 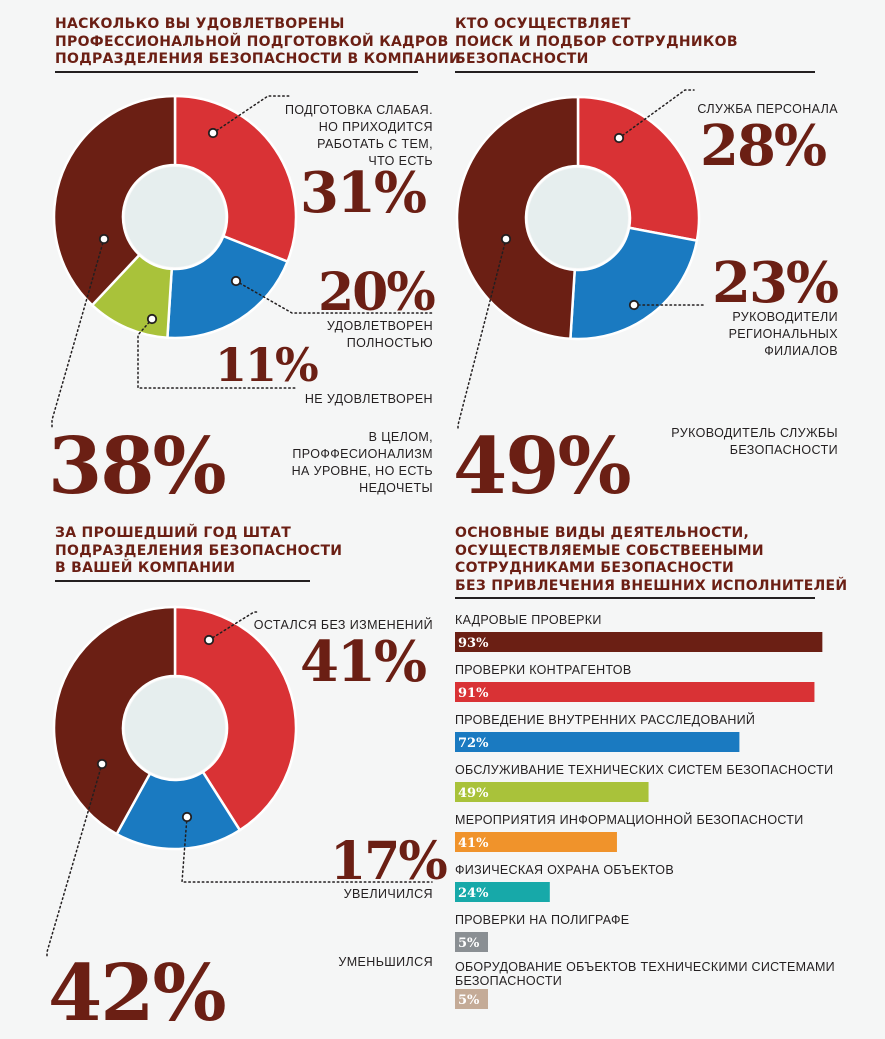 I want to click on chart-title-line: ПОДРАЗДЕЛЕНИЯ БЕЗОПАСНОСТИ В КОМПАНИИ, so click(x=258, y=59).